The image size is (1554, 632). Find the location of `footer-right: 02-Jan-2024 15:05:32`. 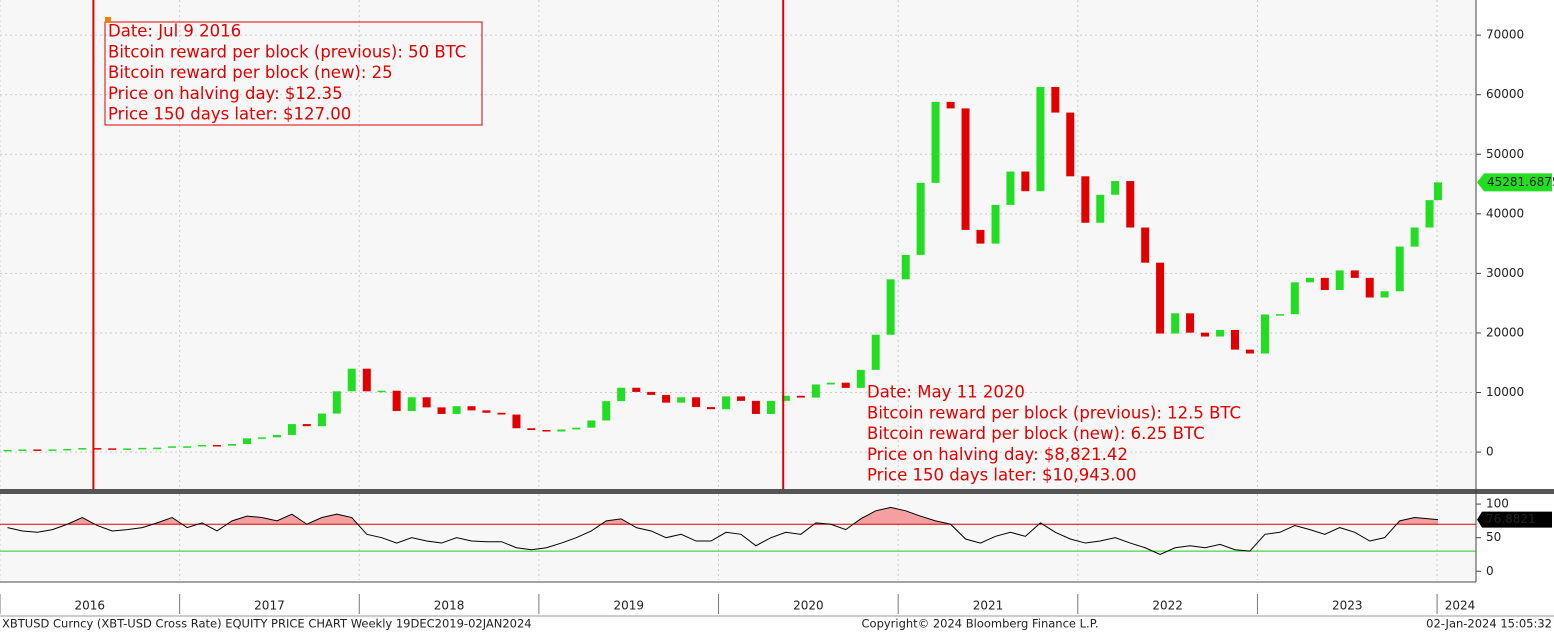

footer-right: 02-Jan-2024 15:05:32 is located at coordinates (1489, 624).